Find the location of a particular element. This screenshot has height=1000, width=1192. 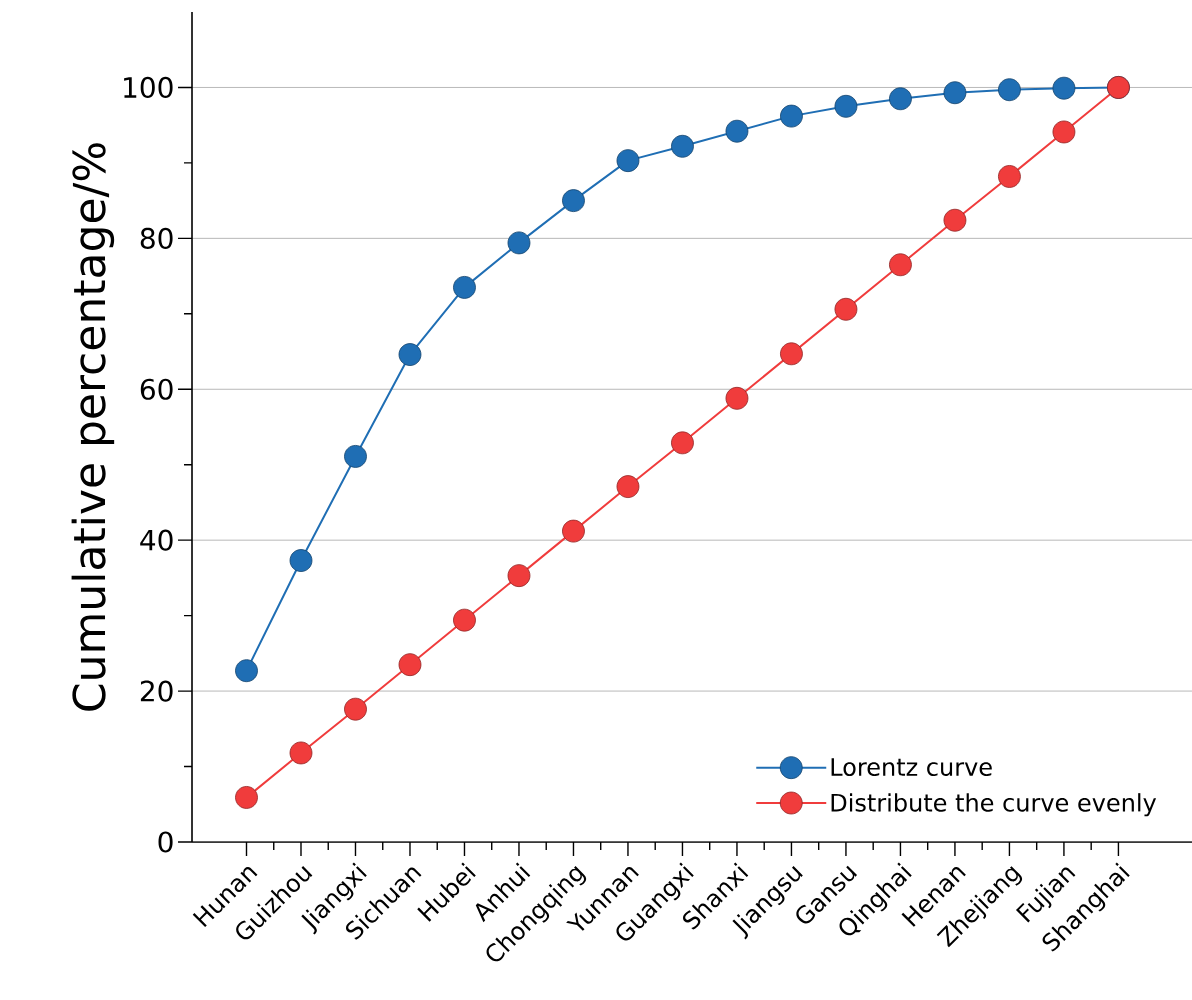

y-tick-label: 60 is located at coordinates (156, 389).